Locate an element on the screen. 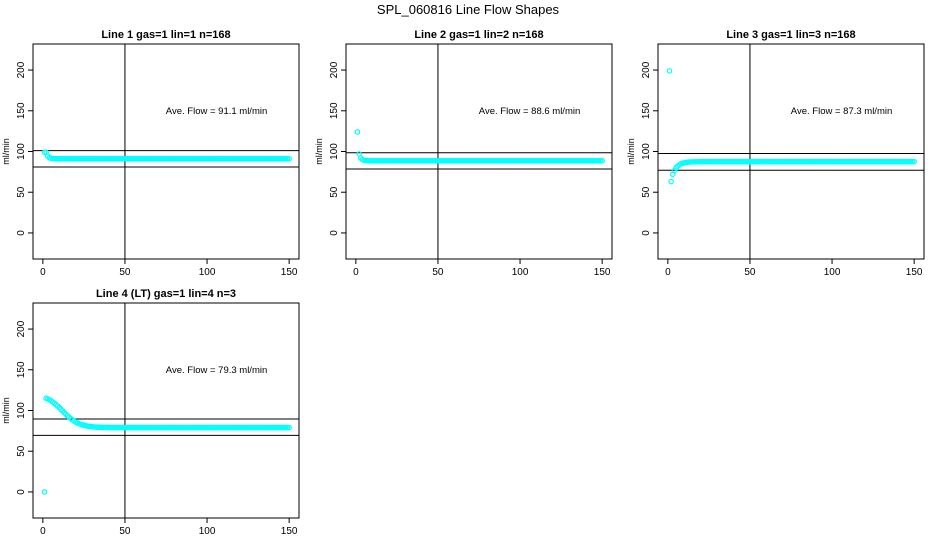 Image resolution: width=936 pixels, height=540 pixels. panel-title: Line 3 gas=1 lin=3 n=168 is located at coordinates (790, 35).